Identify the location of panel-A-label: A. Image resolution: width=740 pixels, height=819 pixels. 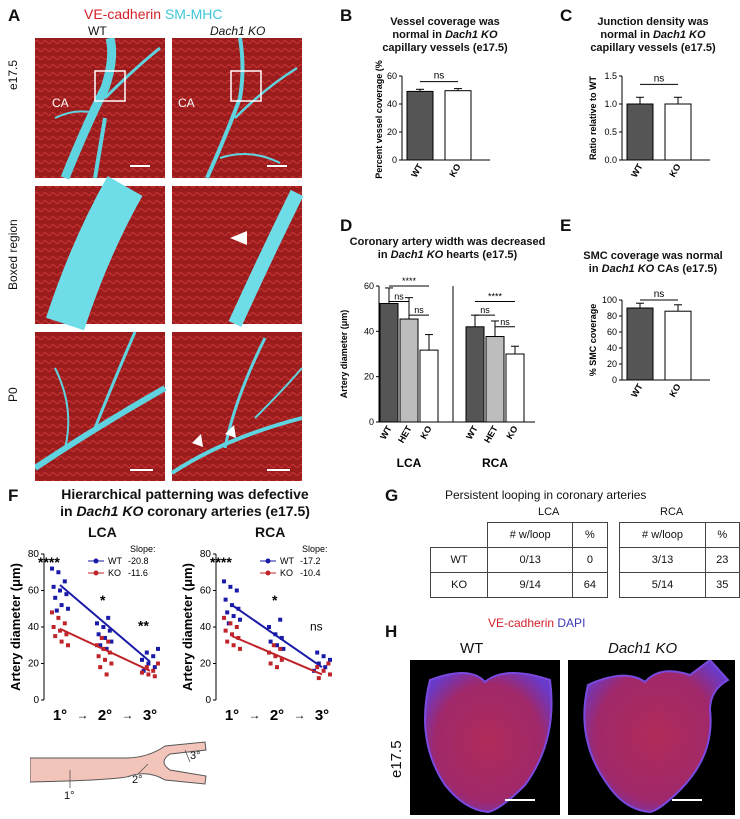
(14, 15).